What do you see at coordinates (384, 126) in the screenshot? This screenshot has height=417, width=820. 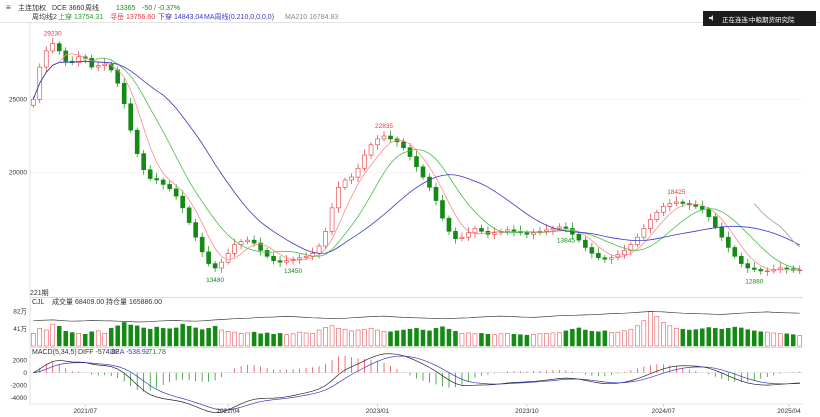 I see `extreme-price-label: 22835` at bounding box center [384, 126].